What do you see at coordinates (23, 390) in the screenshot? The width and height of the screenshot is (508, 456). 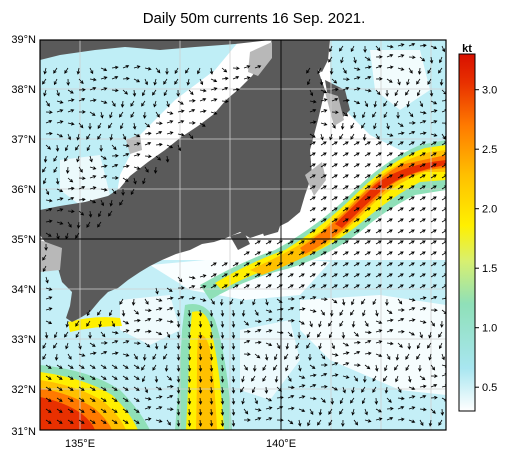 I see `lat-label-32: 32°N` at bounding box center [23, 390].